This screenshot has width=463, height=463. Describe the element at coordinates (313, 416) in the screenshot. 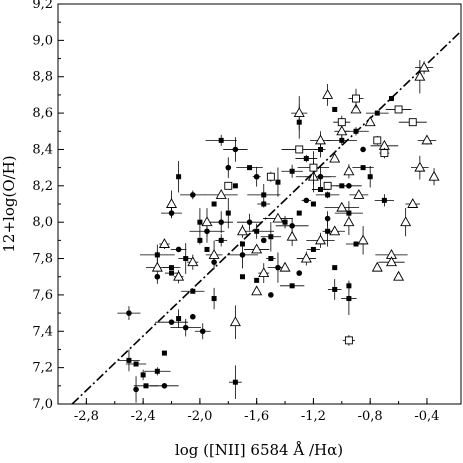

I see `x-tick-label: -1,2` at that location.